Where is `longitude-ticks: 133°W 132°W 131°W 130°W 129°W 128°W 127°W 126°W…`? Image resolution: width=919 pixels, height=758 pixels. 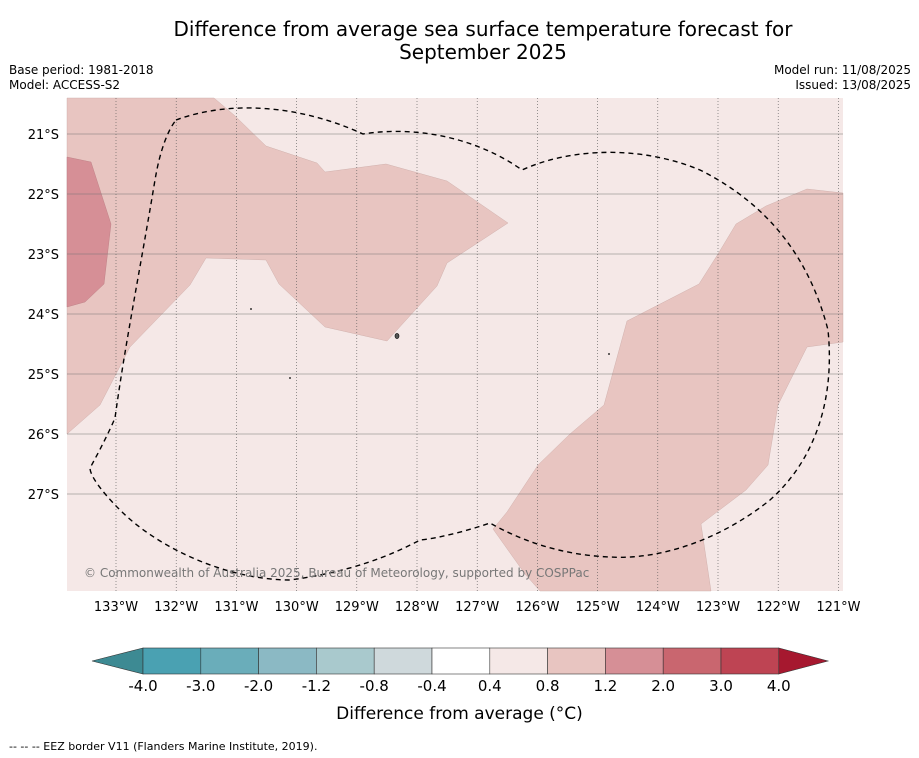
longitude-ticks: 133°W 132°W 131°W 130°W 129°W 128°W 127°W 126°W… is located at coordinates (477, 607).